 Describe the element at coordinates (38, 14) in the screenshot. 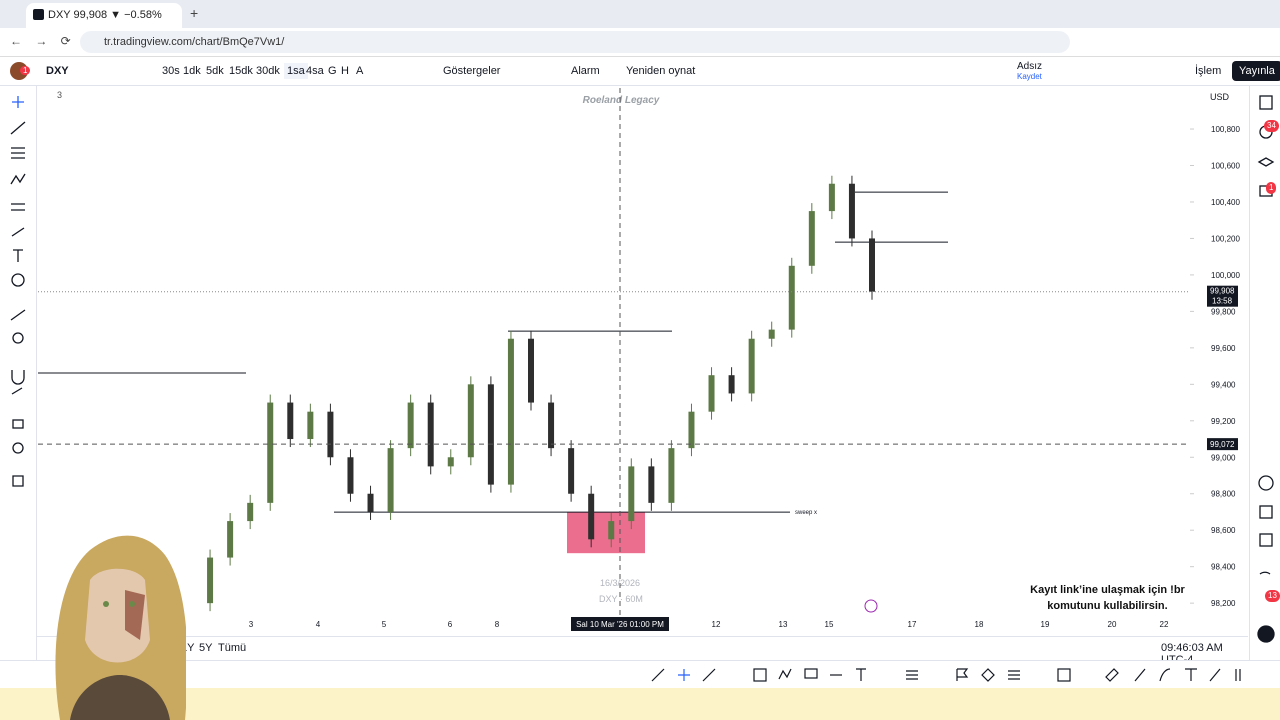

I see `tab-icon` at that location.